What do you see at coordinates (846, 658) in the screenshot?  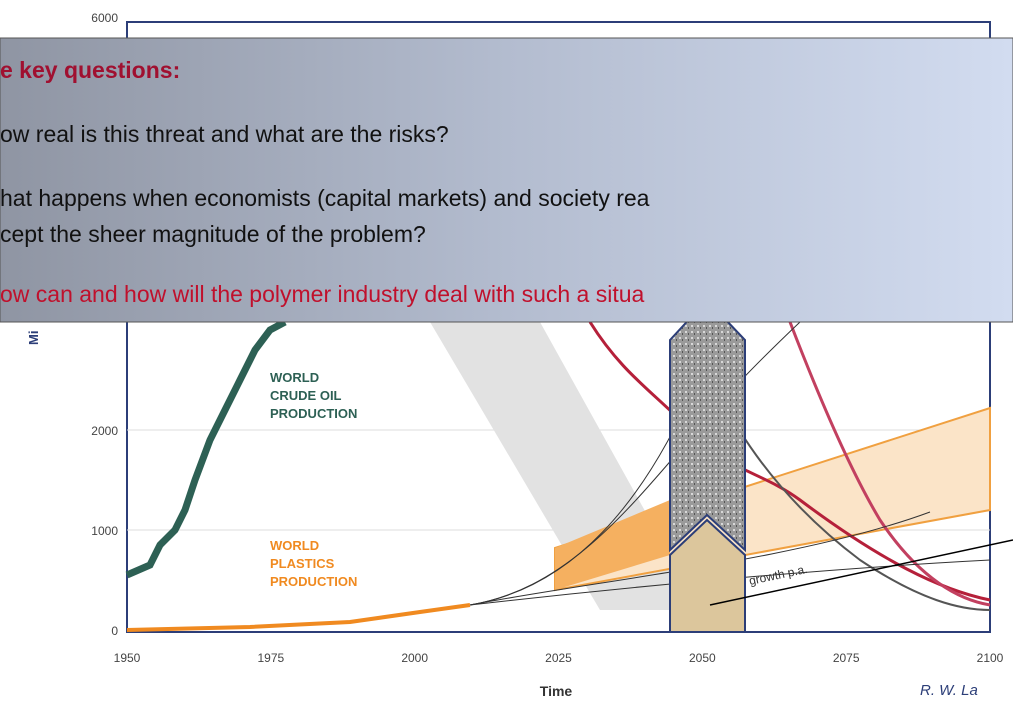 I see `x-tick-label: 2075` at bounding box center [846, 658].